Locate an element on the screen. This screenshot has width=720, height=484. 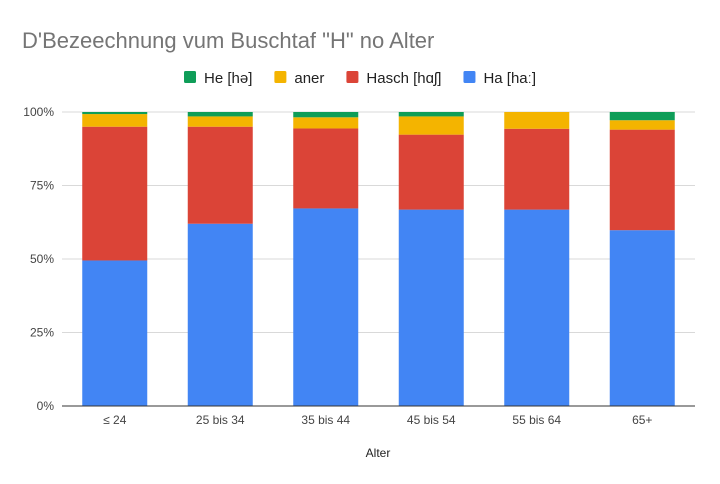
legend-label: Ha [haː] is located at coordinates (509, 78).